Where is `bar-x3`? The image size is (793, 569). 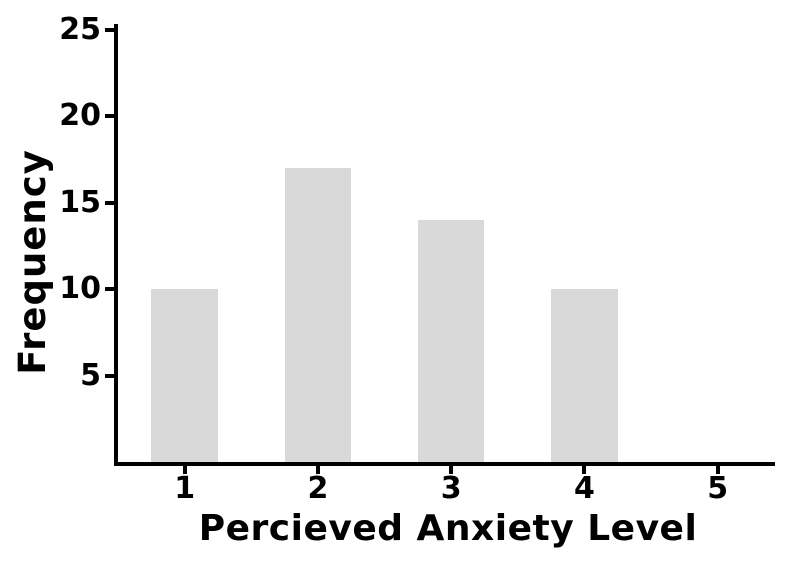
bar-x3 is located at coordinates (451, 341).